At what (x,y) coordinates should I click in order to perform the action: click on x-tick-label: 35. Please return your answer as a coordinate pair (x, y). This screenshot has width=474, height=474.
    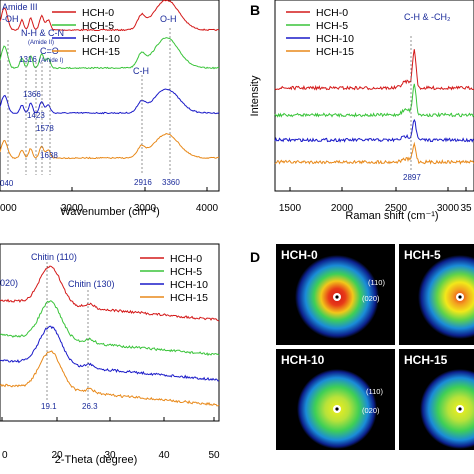
    Looking at the image, I should click on (466, 208).